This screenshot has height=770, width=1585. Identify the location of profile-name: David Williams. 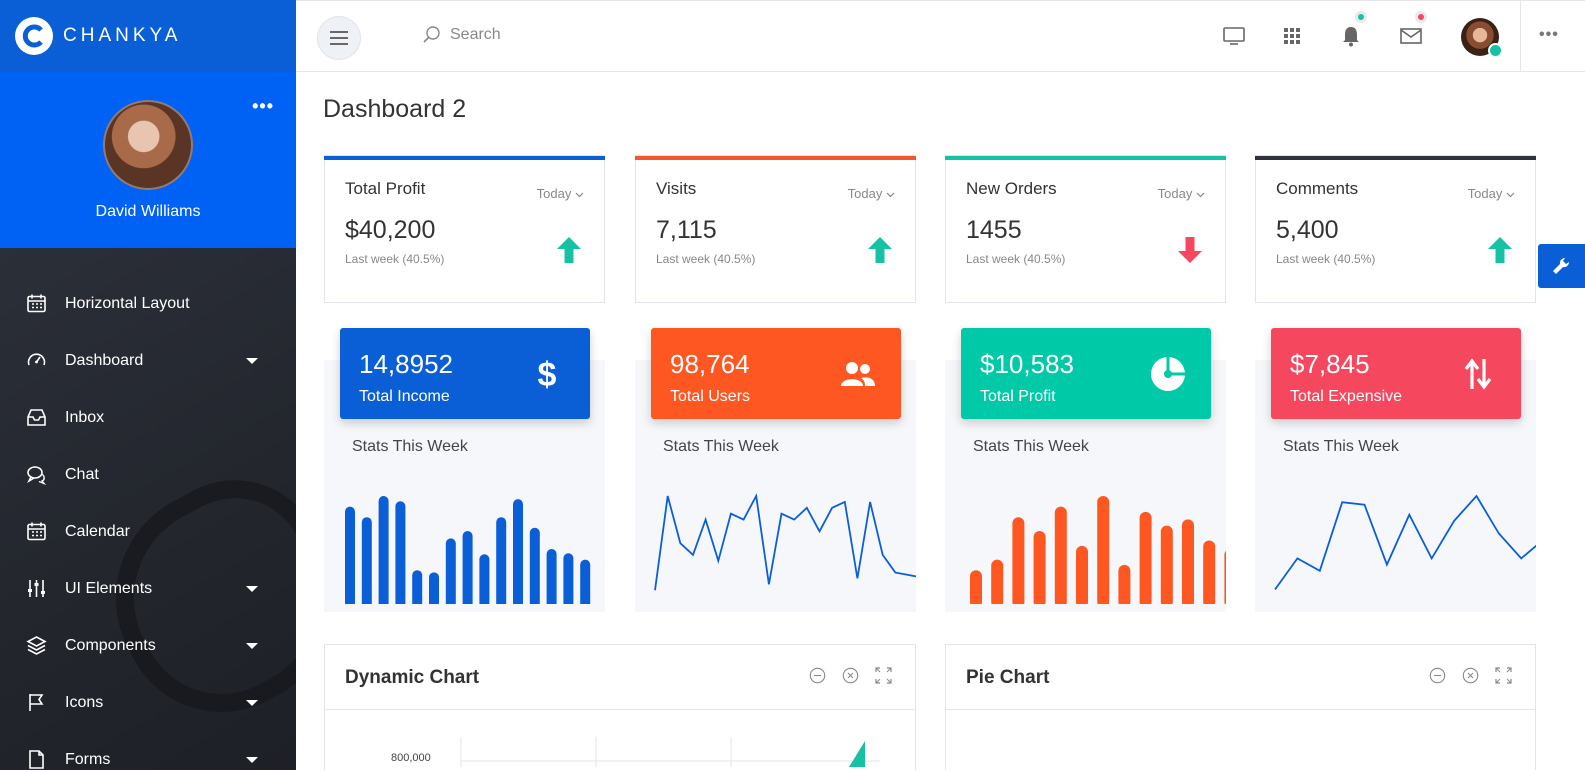
(148, 211).